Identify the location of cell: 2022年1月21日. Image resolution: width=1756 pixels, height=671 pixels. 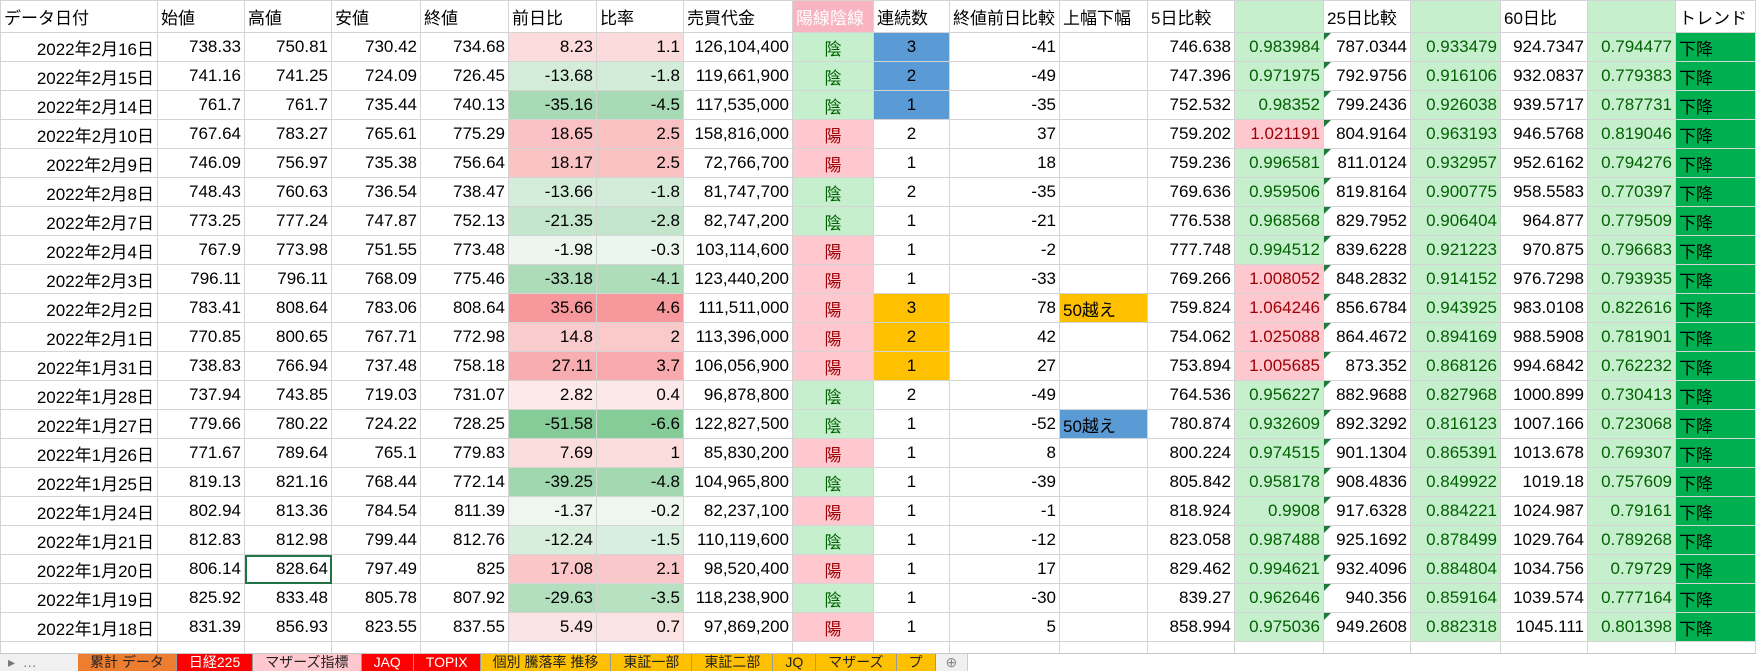
(79, 540).